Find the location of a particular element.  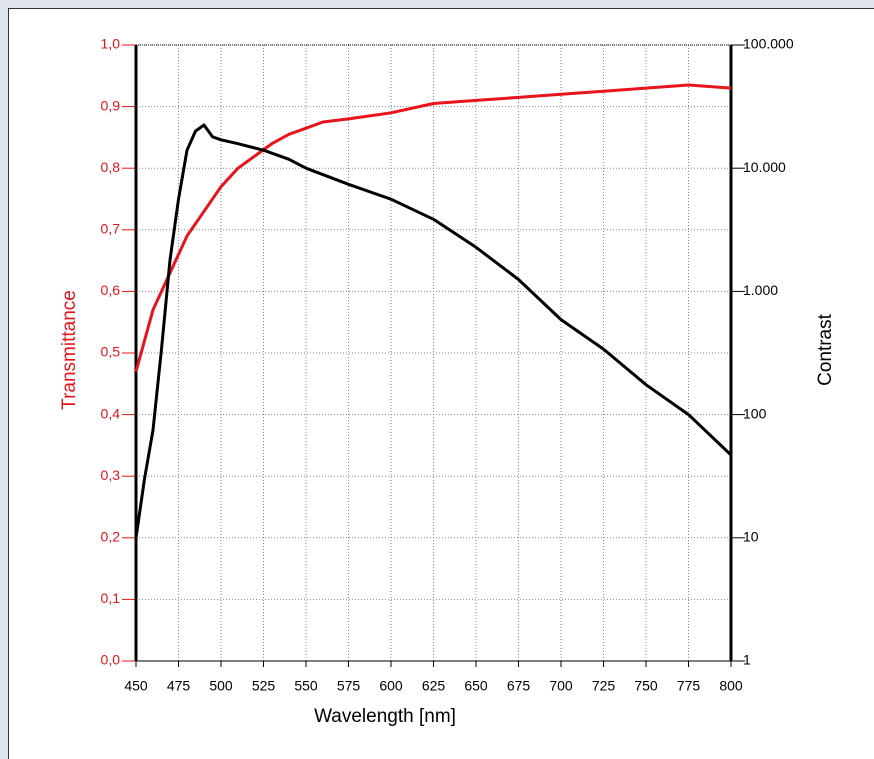

y-tick-label: 0,7 is located at coordinates (111, 229).